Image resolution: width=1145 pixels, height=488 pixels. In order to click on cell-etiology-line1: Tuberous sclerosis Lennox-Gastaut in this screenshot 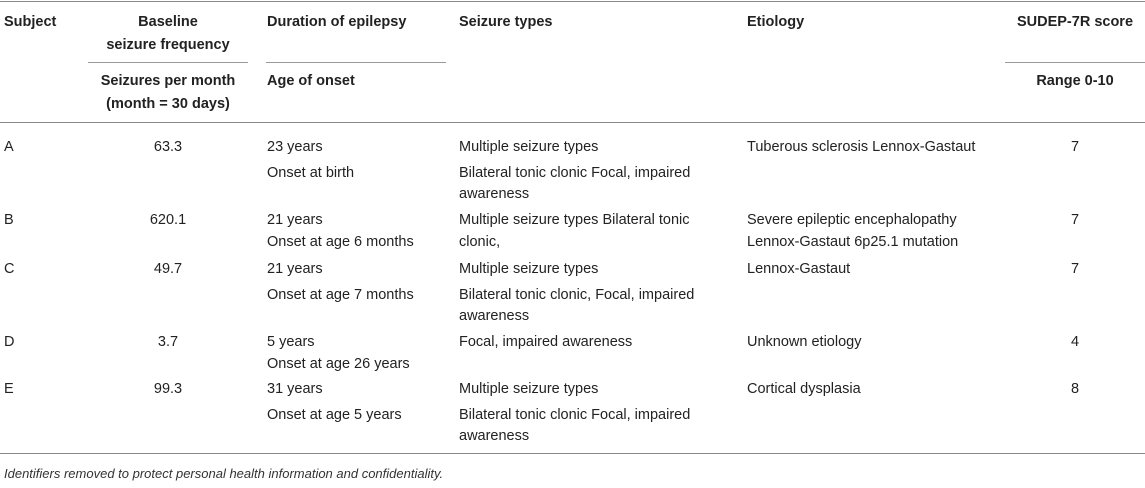, I will do `click(861, 147)`.